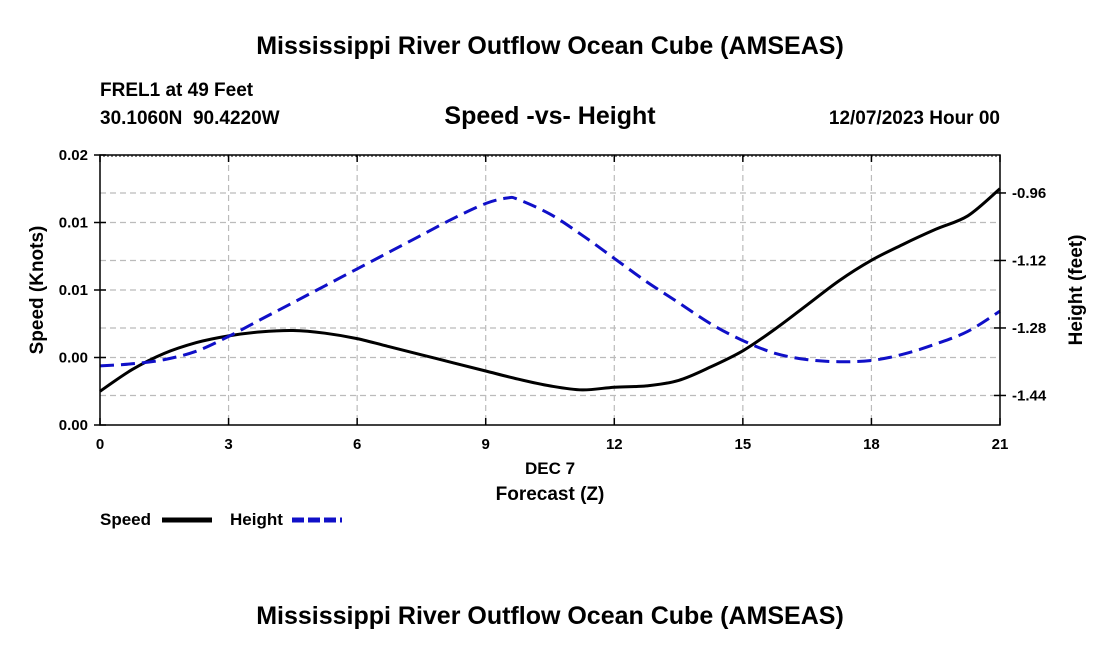 Image resolution: width=1100 pixels, height=655 pixels. I want to click on x-axis-date: DEC 7, so click(550, 468).